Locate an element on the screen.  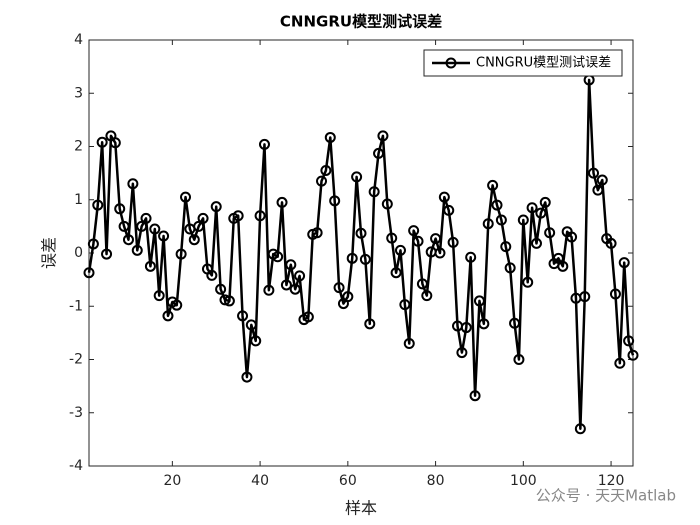
y-tick-label: -2 is located at coordinates (76, 360).